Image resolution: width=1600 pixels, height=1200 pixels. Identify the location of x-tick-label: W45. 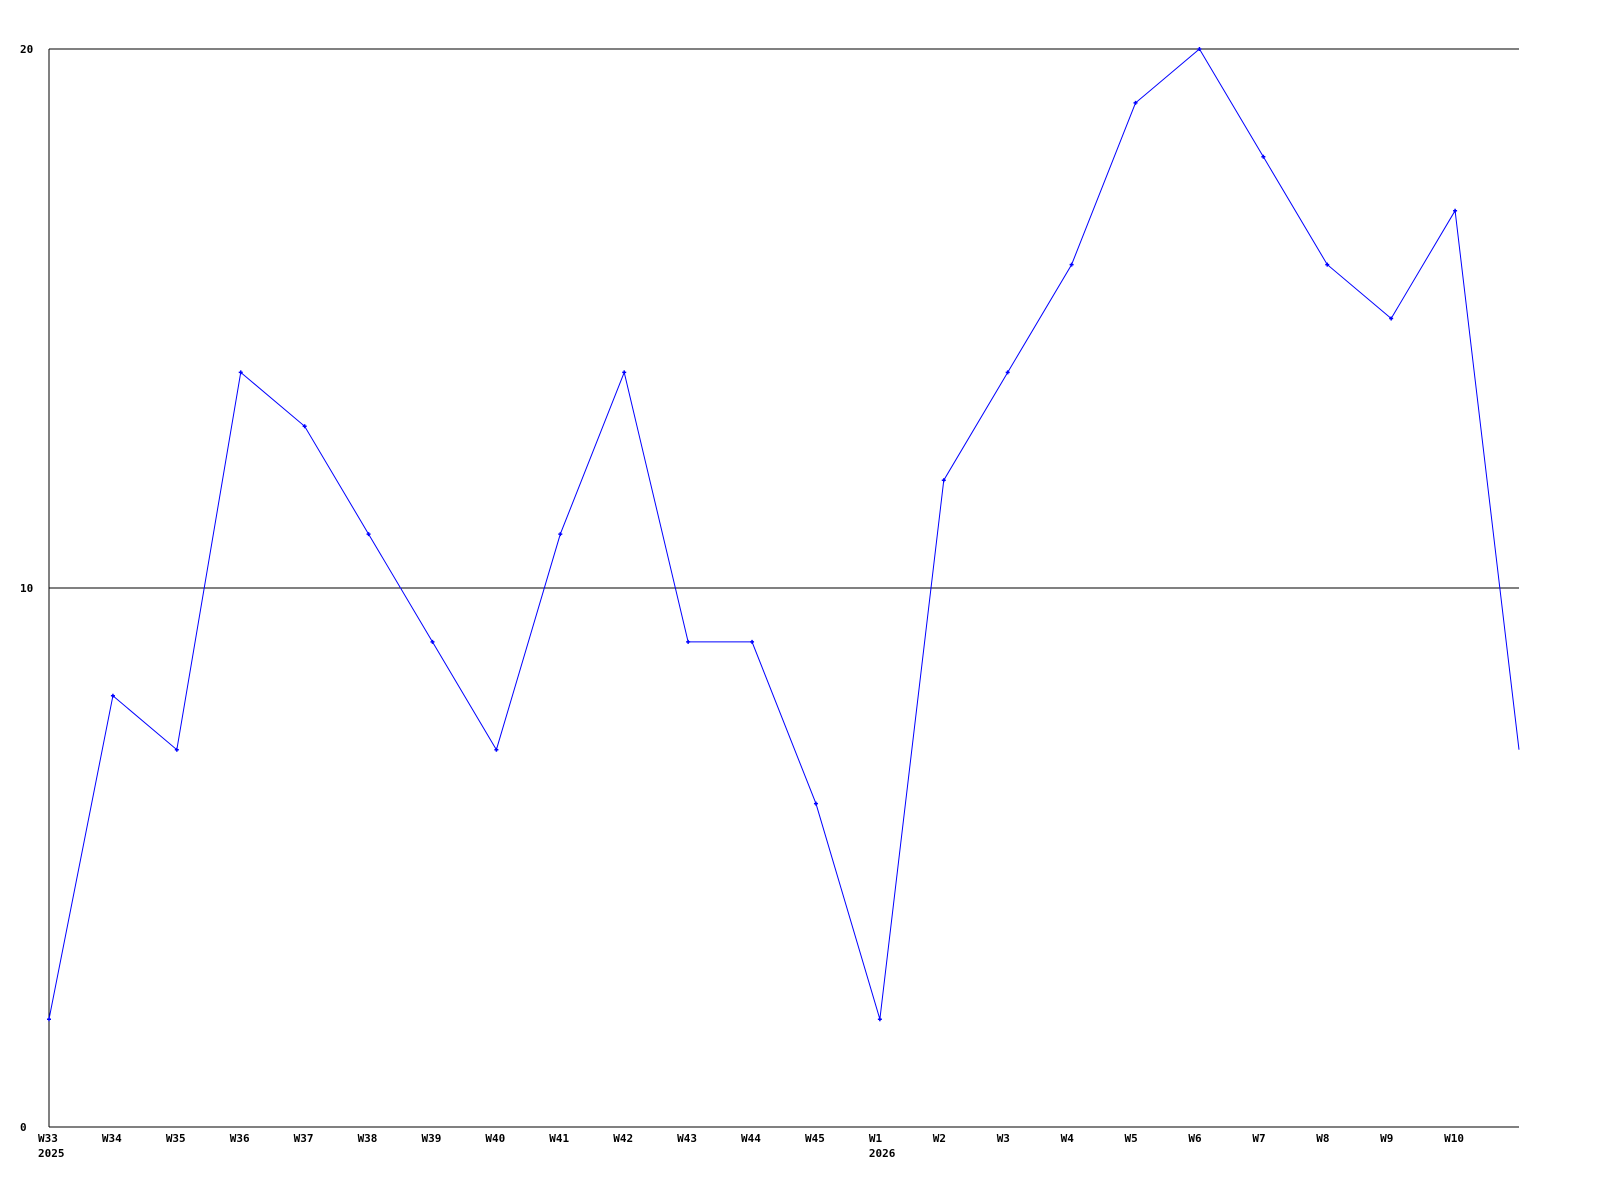
(815, 1138).